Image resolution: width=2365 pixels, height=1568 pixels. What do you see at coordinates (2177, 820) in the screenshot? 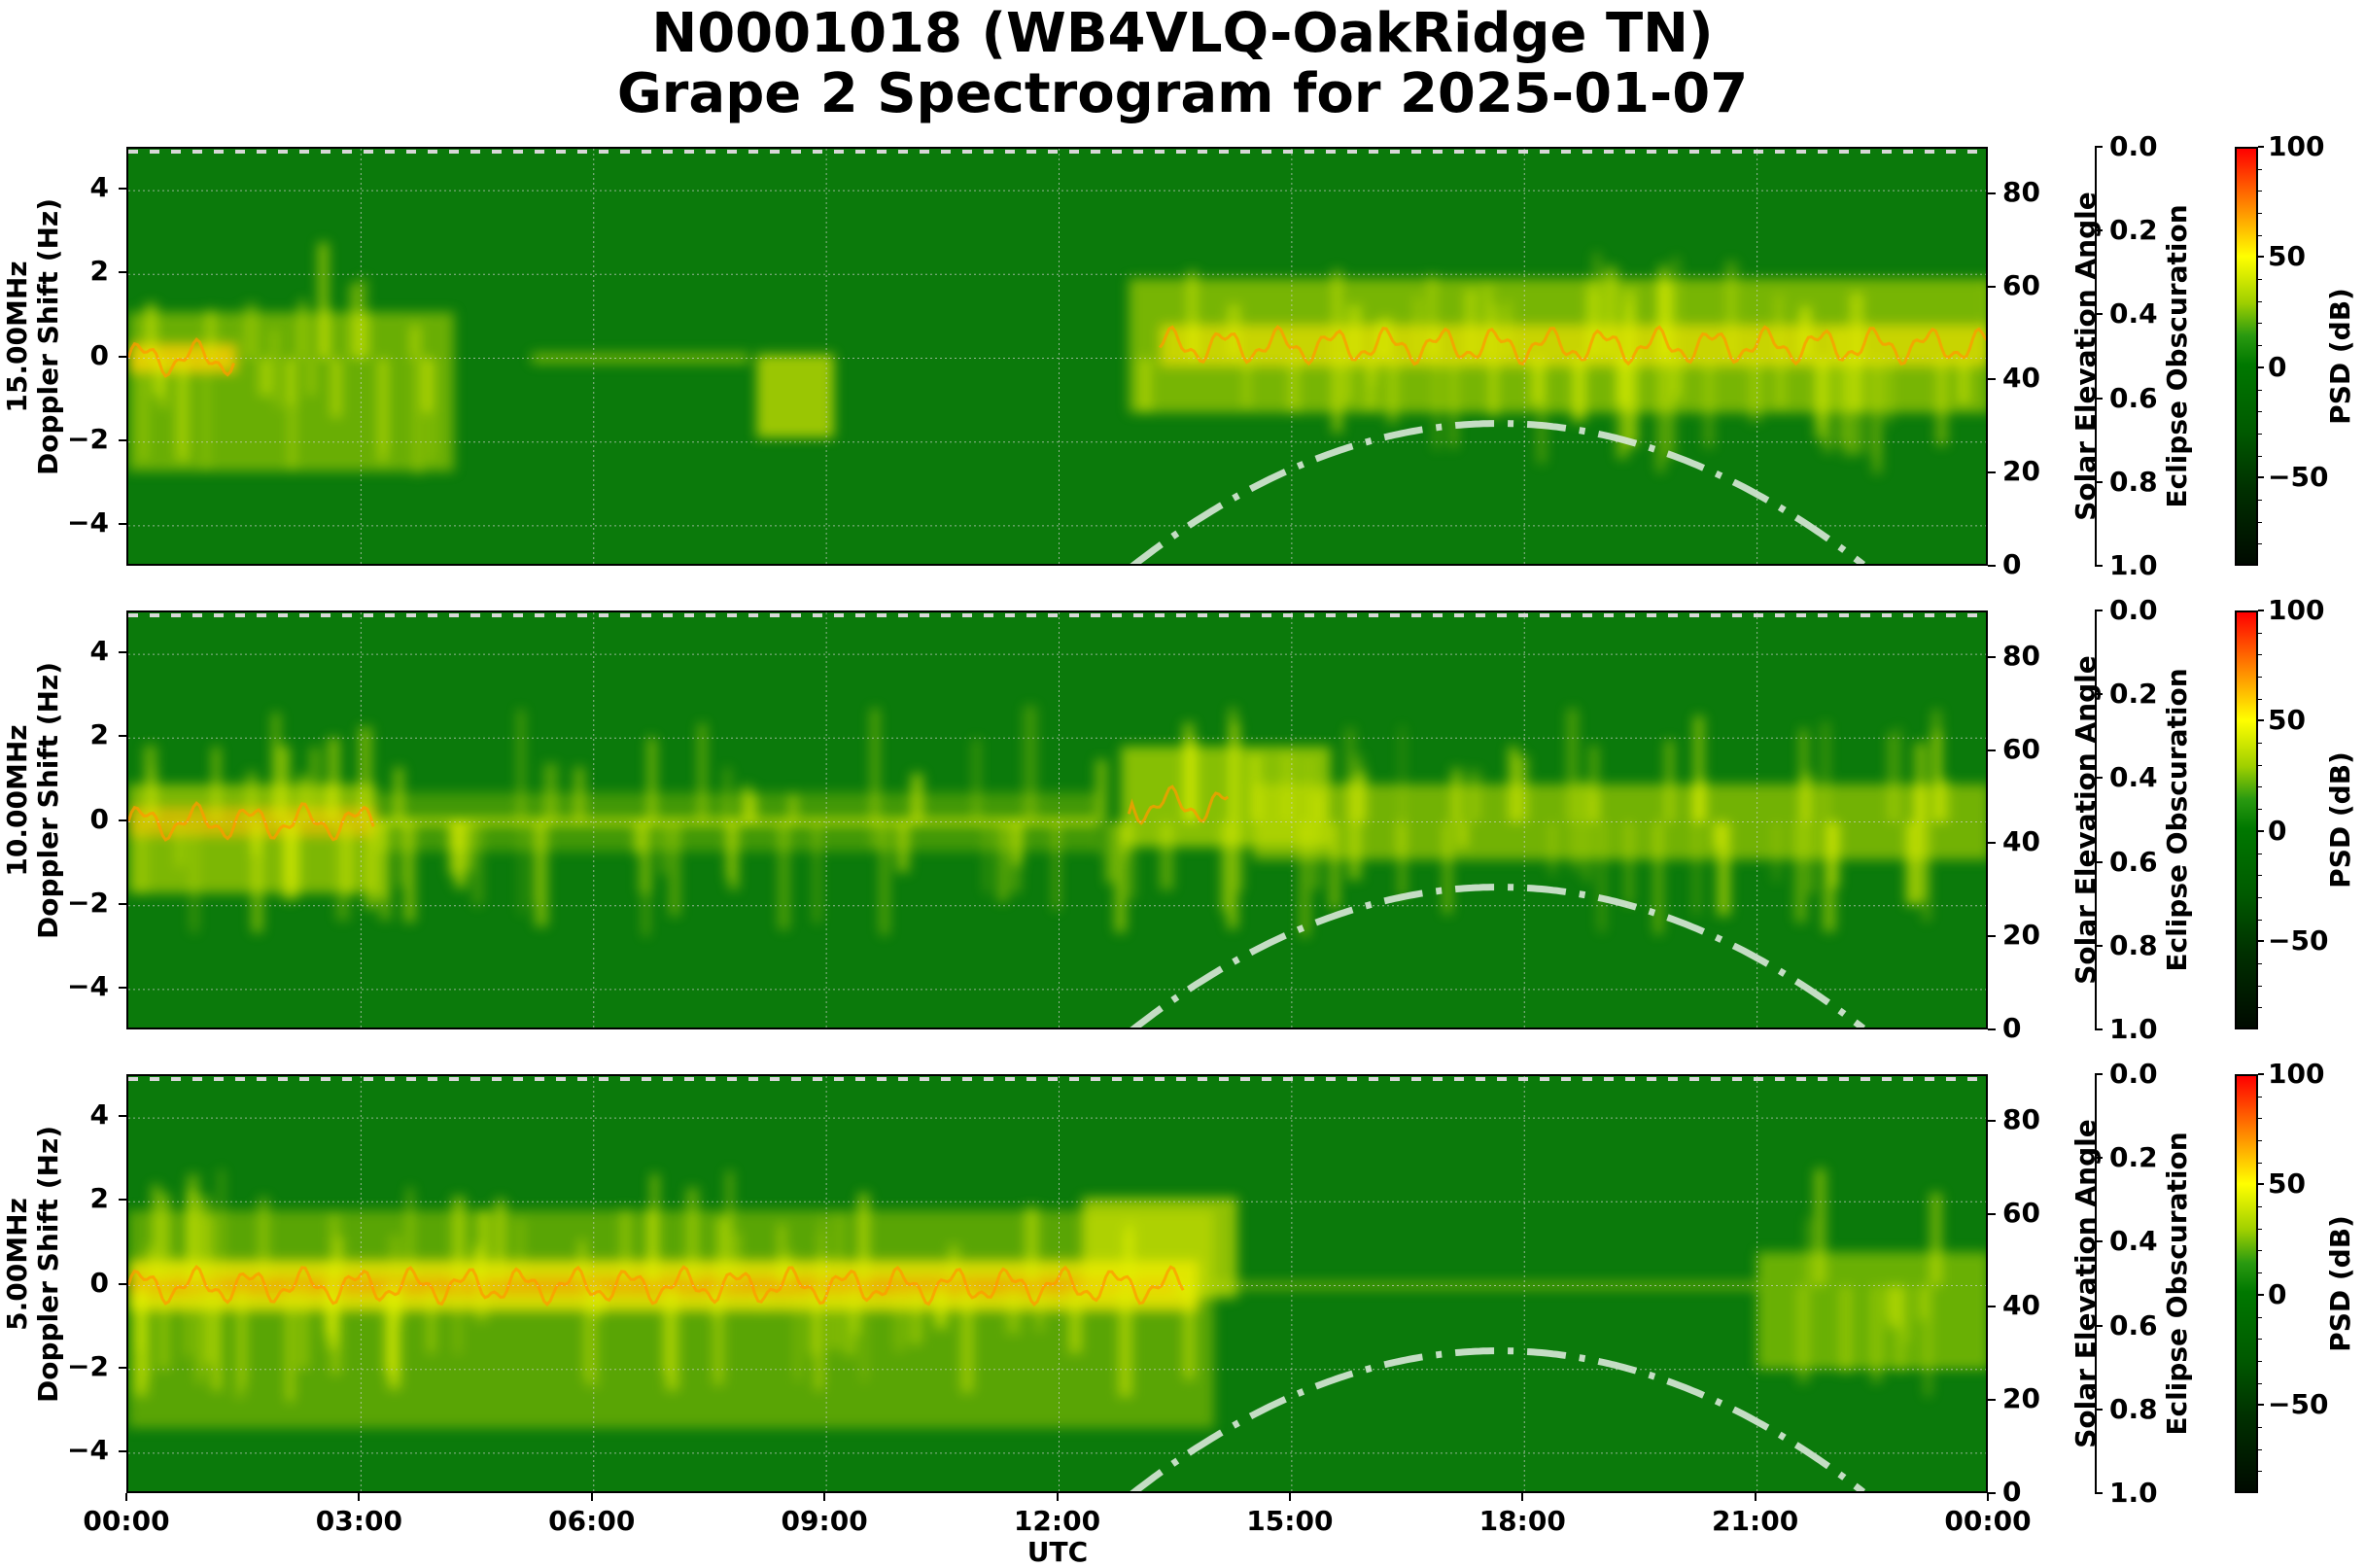
I see `eclipse-obscuration-label: Eclipse Obscuration` at bounding box center [2177, 820].